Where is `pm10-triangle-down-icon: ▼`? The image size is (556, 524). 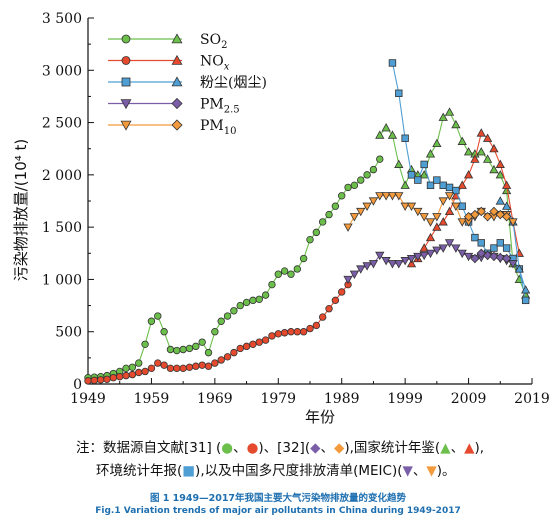 pm10-triangle-down-icon: ▼ is located at coordinates (431, 471).